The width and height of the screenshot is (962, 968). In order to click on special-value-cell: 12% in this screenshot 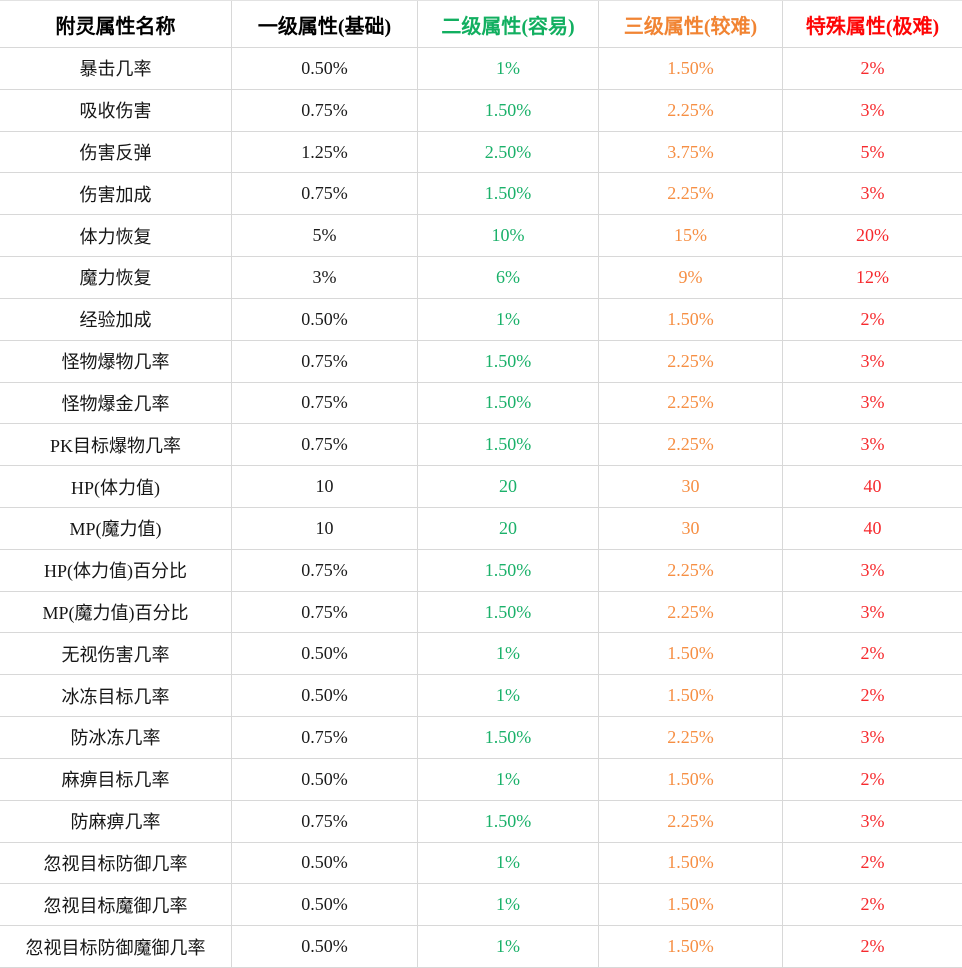, I will do `click(872, 278)`.